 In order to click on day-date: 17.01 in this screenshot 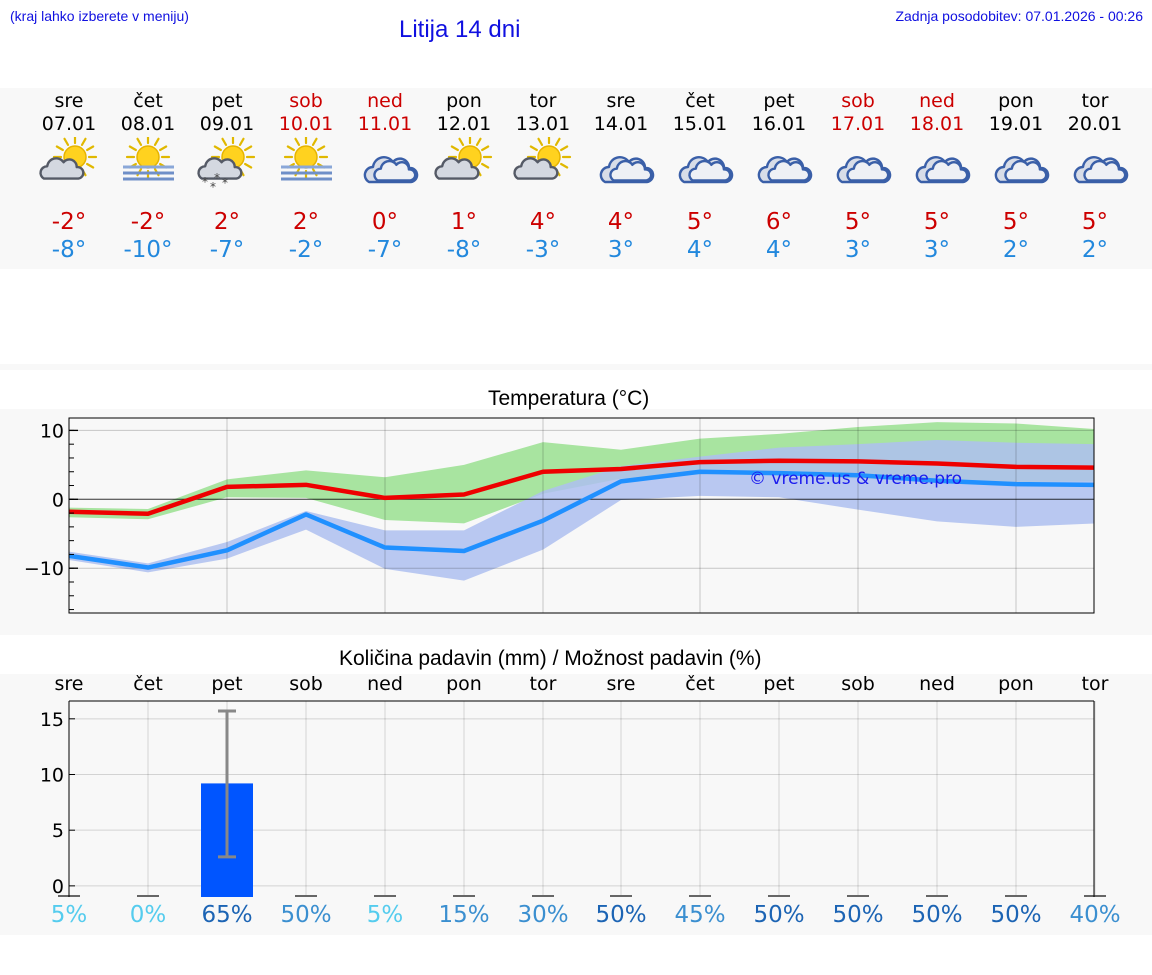, I will do `click(858, 124)`.